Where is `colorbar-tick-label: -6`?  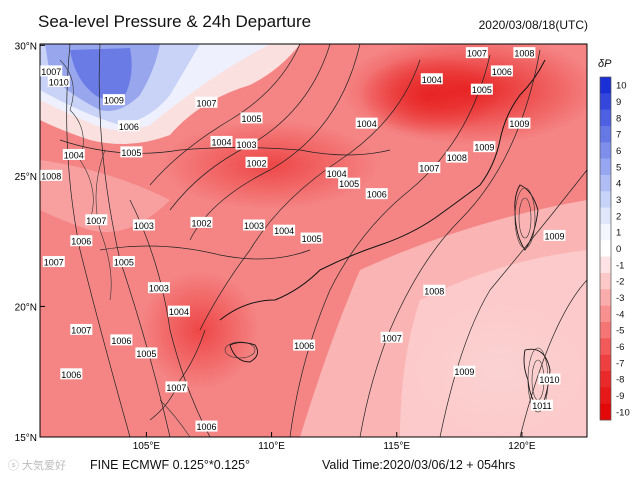 colorbar-tick-label: -6 is located at coordinates (620, 347).